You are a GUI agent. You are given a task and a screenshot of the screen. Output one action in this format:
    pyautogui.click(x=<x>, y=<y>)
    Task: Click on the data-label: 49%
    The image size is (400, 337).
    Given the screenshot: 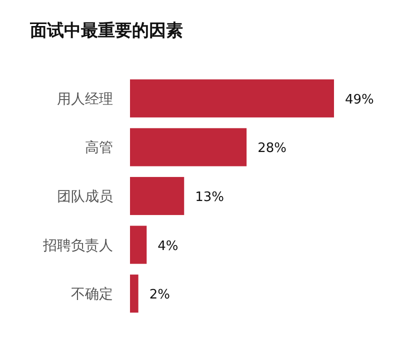 What is the action you would take?
    pyautogui.click(x=359, y=100)
    